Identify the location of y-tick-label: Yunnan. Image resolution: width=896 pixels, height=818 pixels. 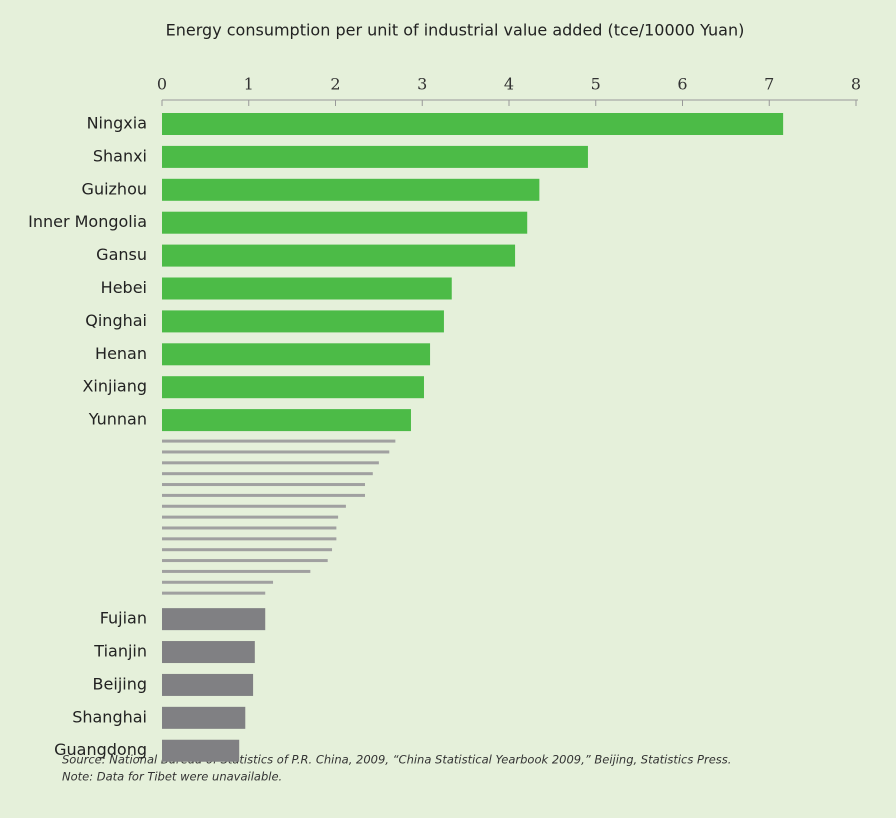
(117, 419).